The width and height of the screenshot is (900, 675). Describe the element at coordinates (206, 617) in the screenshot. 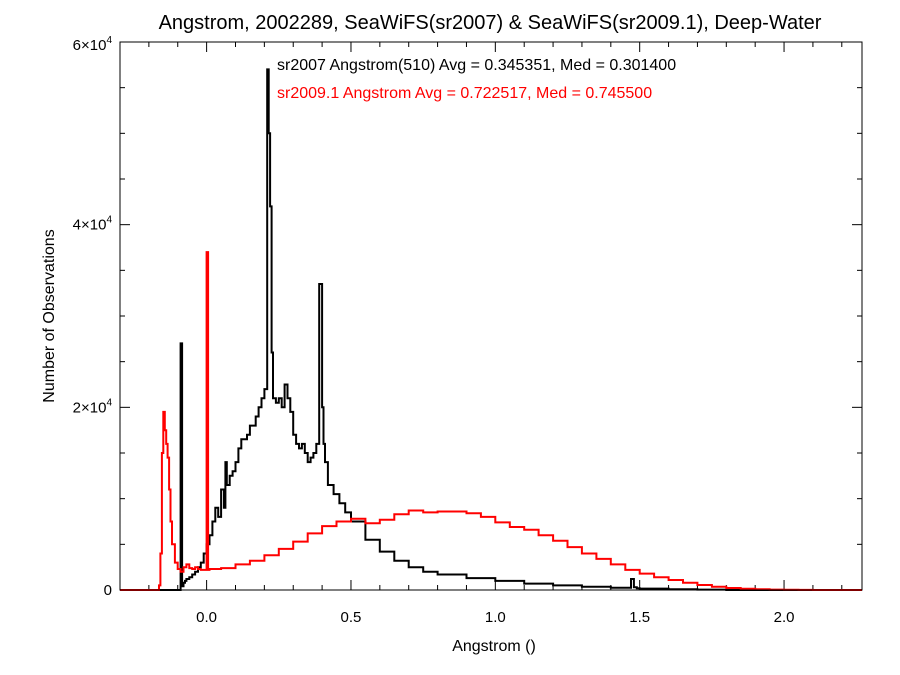

I see `x-tick-label: 0.0` at that location.